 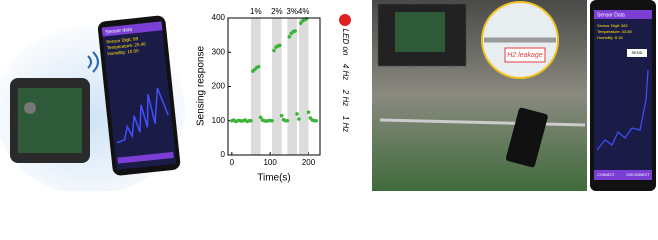 I want to click on x-axis-label: Time(s), so click(x=274, y=178).